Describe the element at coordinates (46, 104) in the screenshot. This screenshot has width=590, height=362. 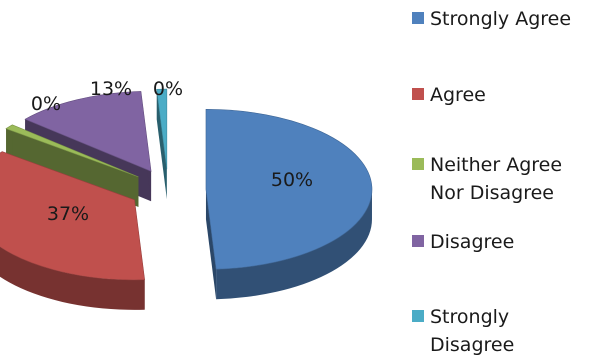
I see `data-label-neither: 0%` at that location.